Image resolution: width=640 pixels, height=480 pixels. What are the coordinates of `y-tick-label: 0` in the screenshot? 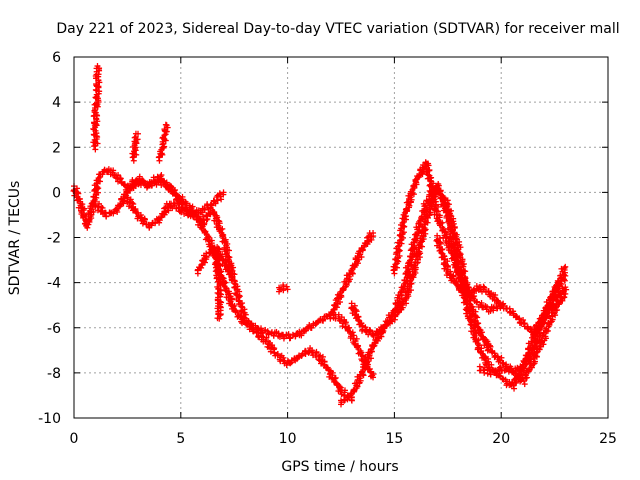 It's located at (56, 193).